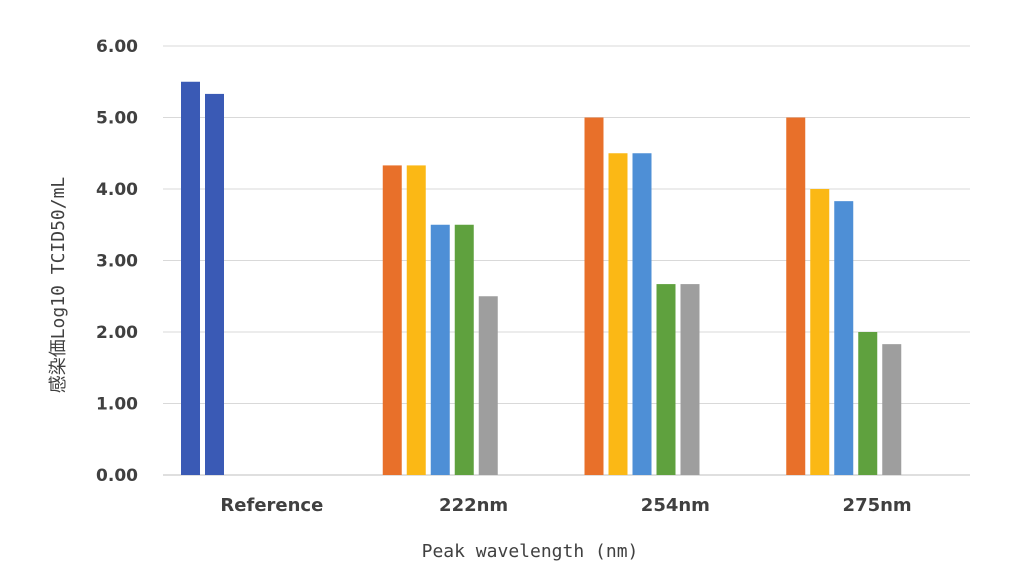  I want to click on y-tick-labels: 0.00 1.00 2.00 3.00 4.00 5.00 6.00, so click(117, 261).